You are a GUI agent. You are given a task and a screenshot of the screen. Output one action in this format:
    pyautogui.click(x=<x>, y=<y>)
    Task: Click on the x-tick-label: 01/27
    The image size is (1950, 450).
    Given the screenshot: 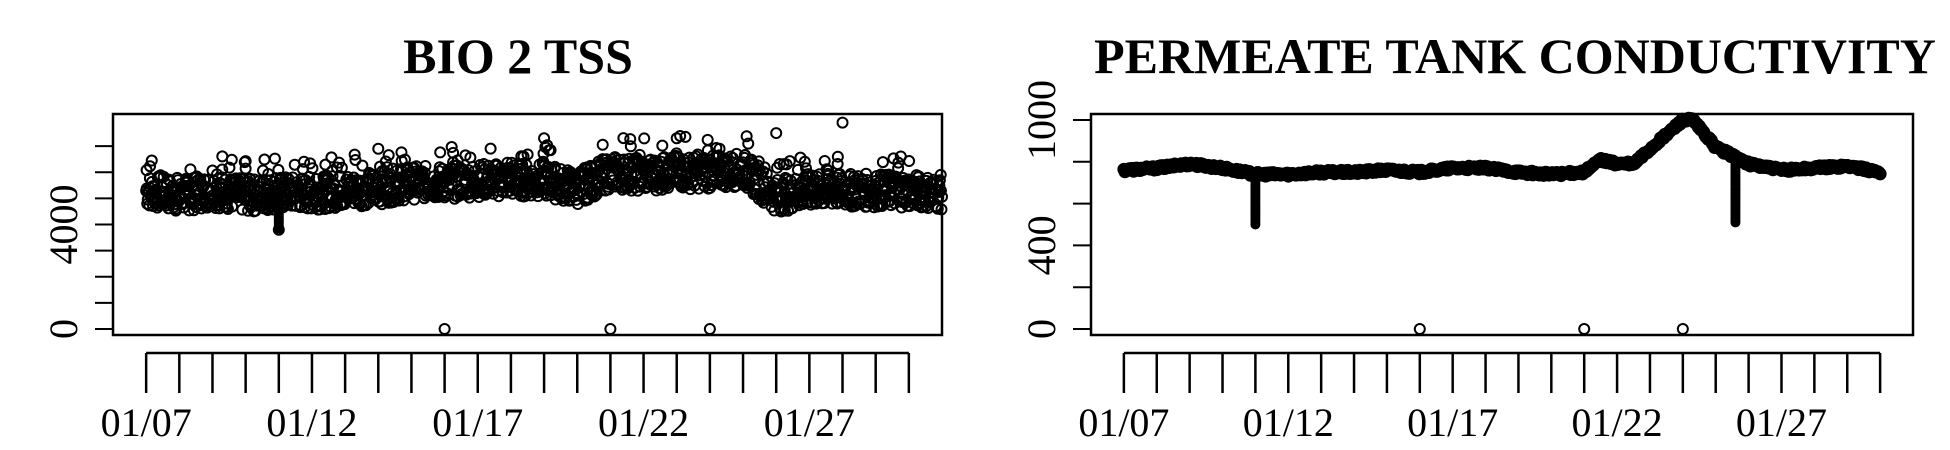 What is the action you would take?
    pyautogui.click(x=809, y=422)
    